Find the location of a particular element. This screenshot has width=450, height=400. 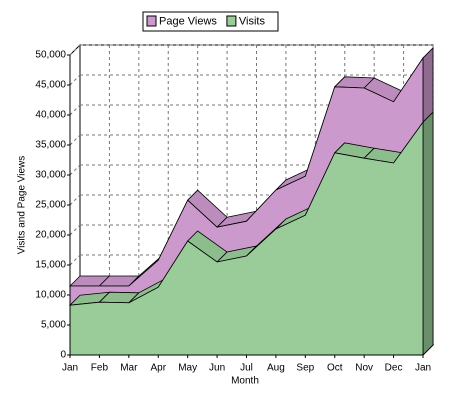

legend-box is located at coordinates (210, 21).